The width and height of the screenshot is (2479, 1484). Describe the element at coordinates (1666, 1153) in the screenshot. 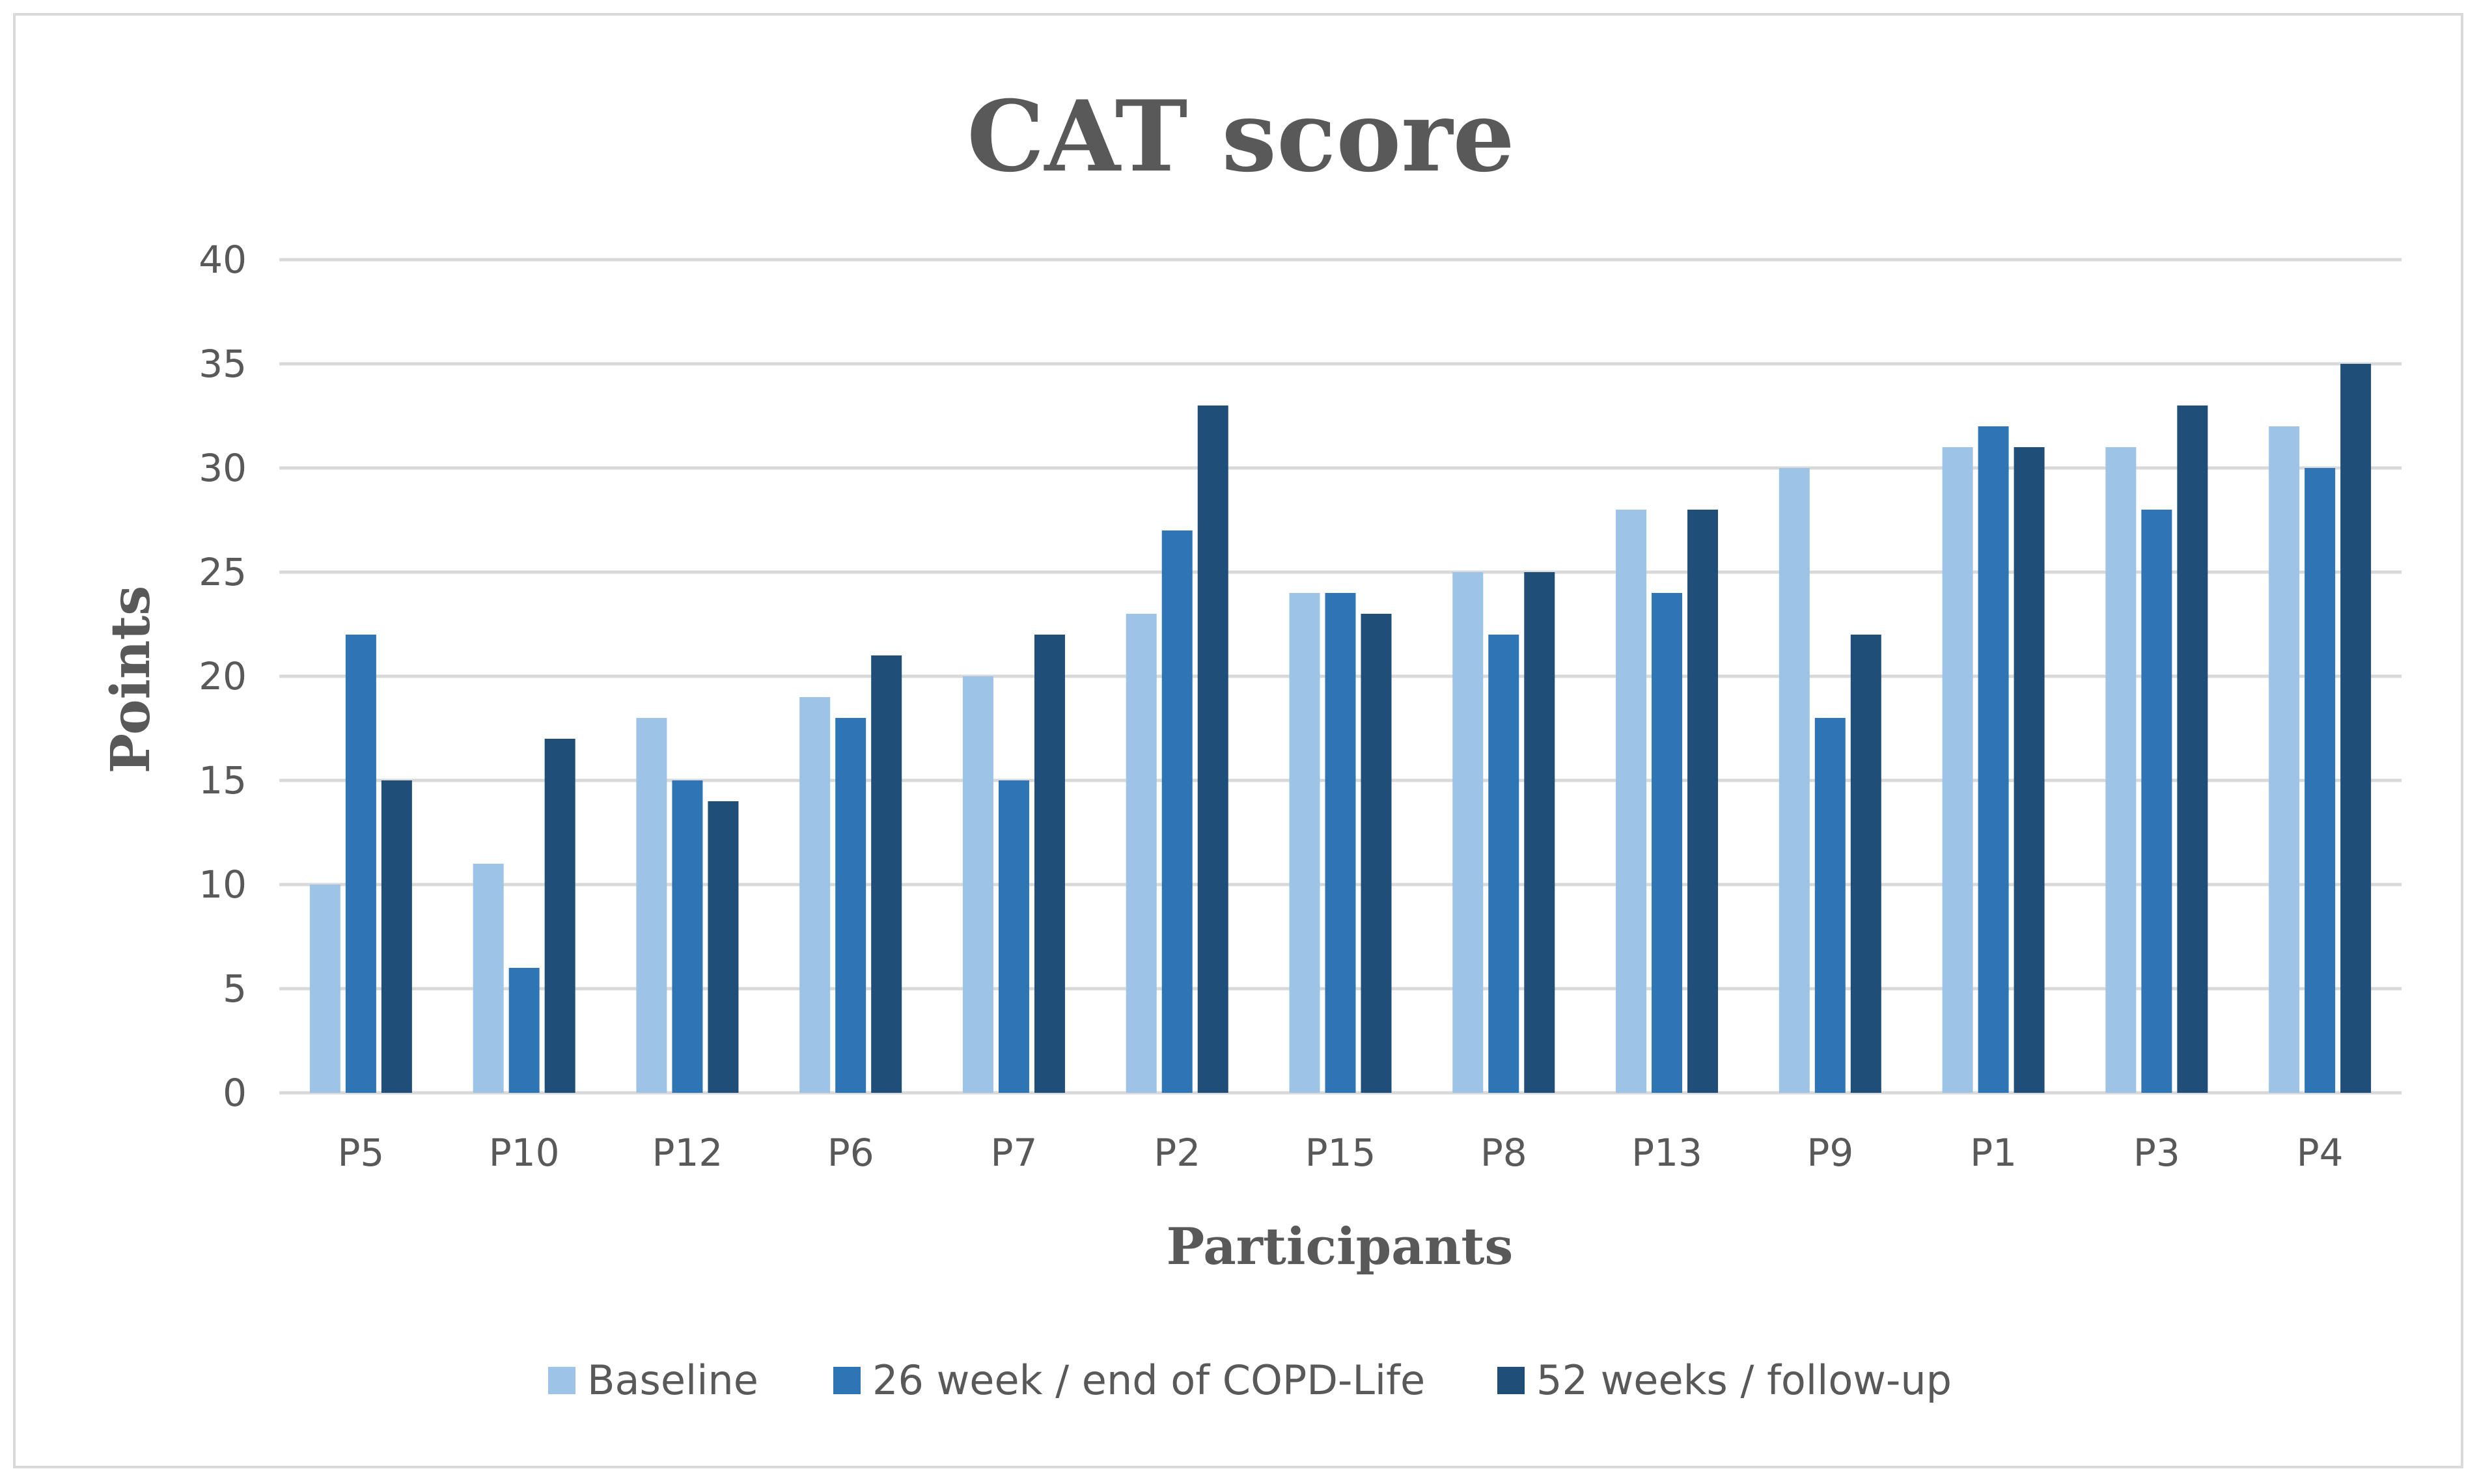

I see `x-tick-label-p13: P13` at that location.